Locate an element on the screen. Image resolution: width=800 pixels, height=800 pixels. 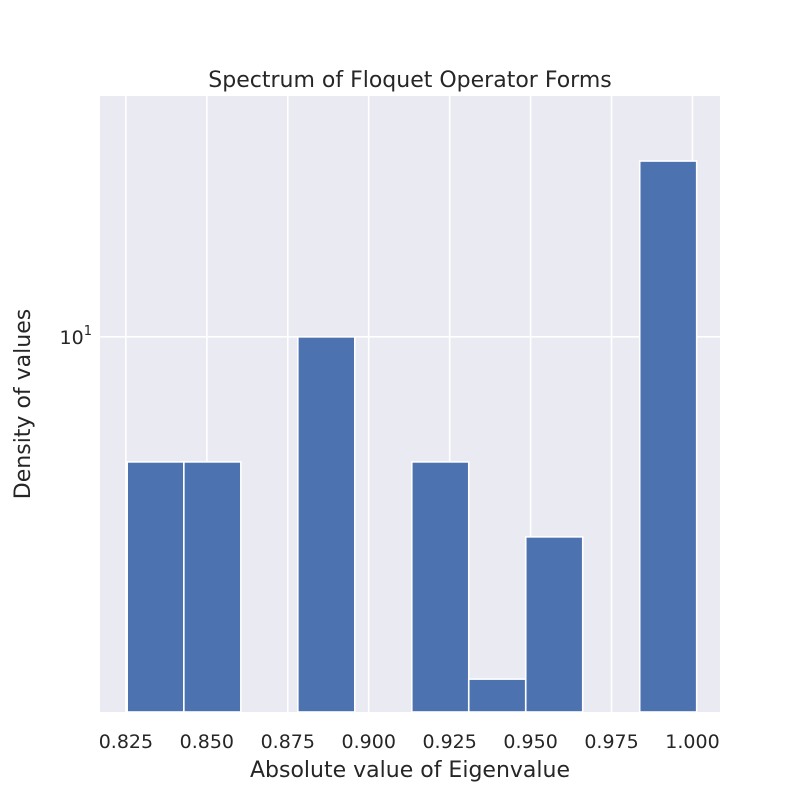
x-axis-label: Absolute value of Eigenvalue is located at coordinates (410, 770).